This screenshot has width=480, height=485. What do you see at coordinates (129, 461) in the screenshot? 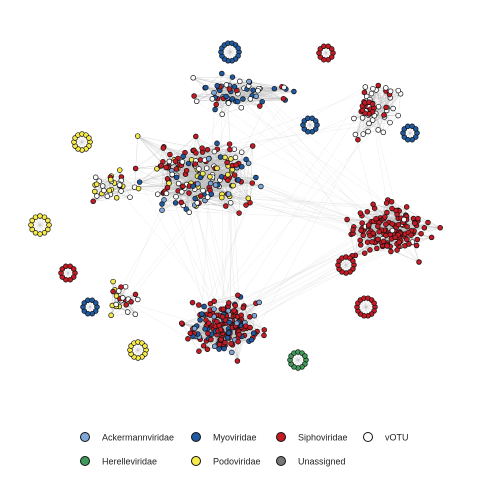
I see `legend-label: Herelleviridae` at bounding box center [129, 461].